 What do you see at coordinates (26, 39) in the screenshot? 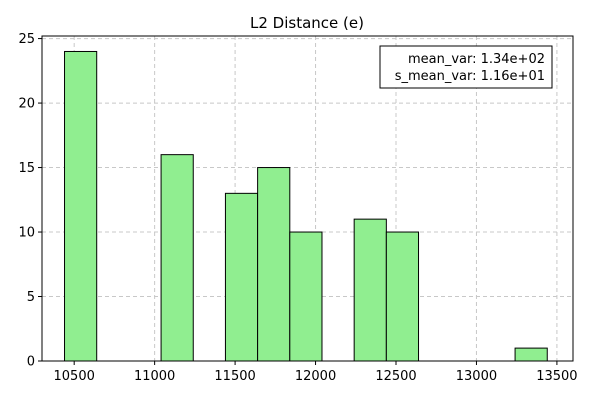
I see `y-tick-label: 25` at bounding box center [26, 39].